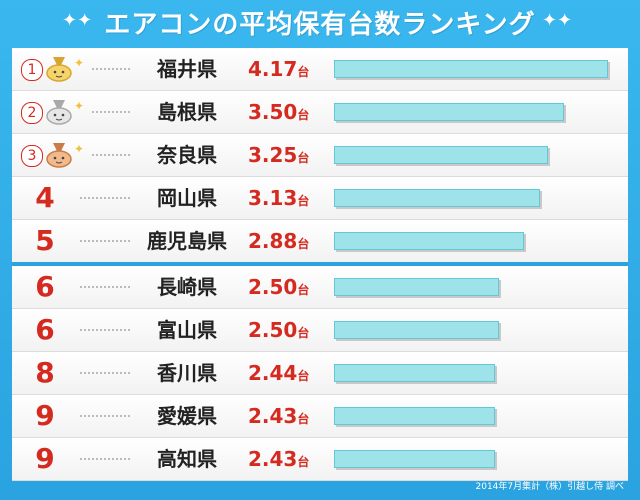  I want to click on prefecture-name: 島根県, so click(187, 112).